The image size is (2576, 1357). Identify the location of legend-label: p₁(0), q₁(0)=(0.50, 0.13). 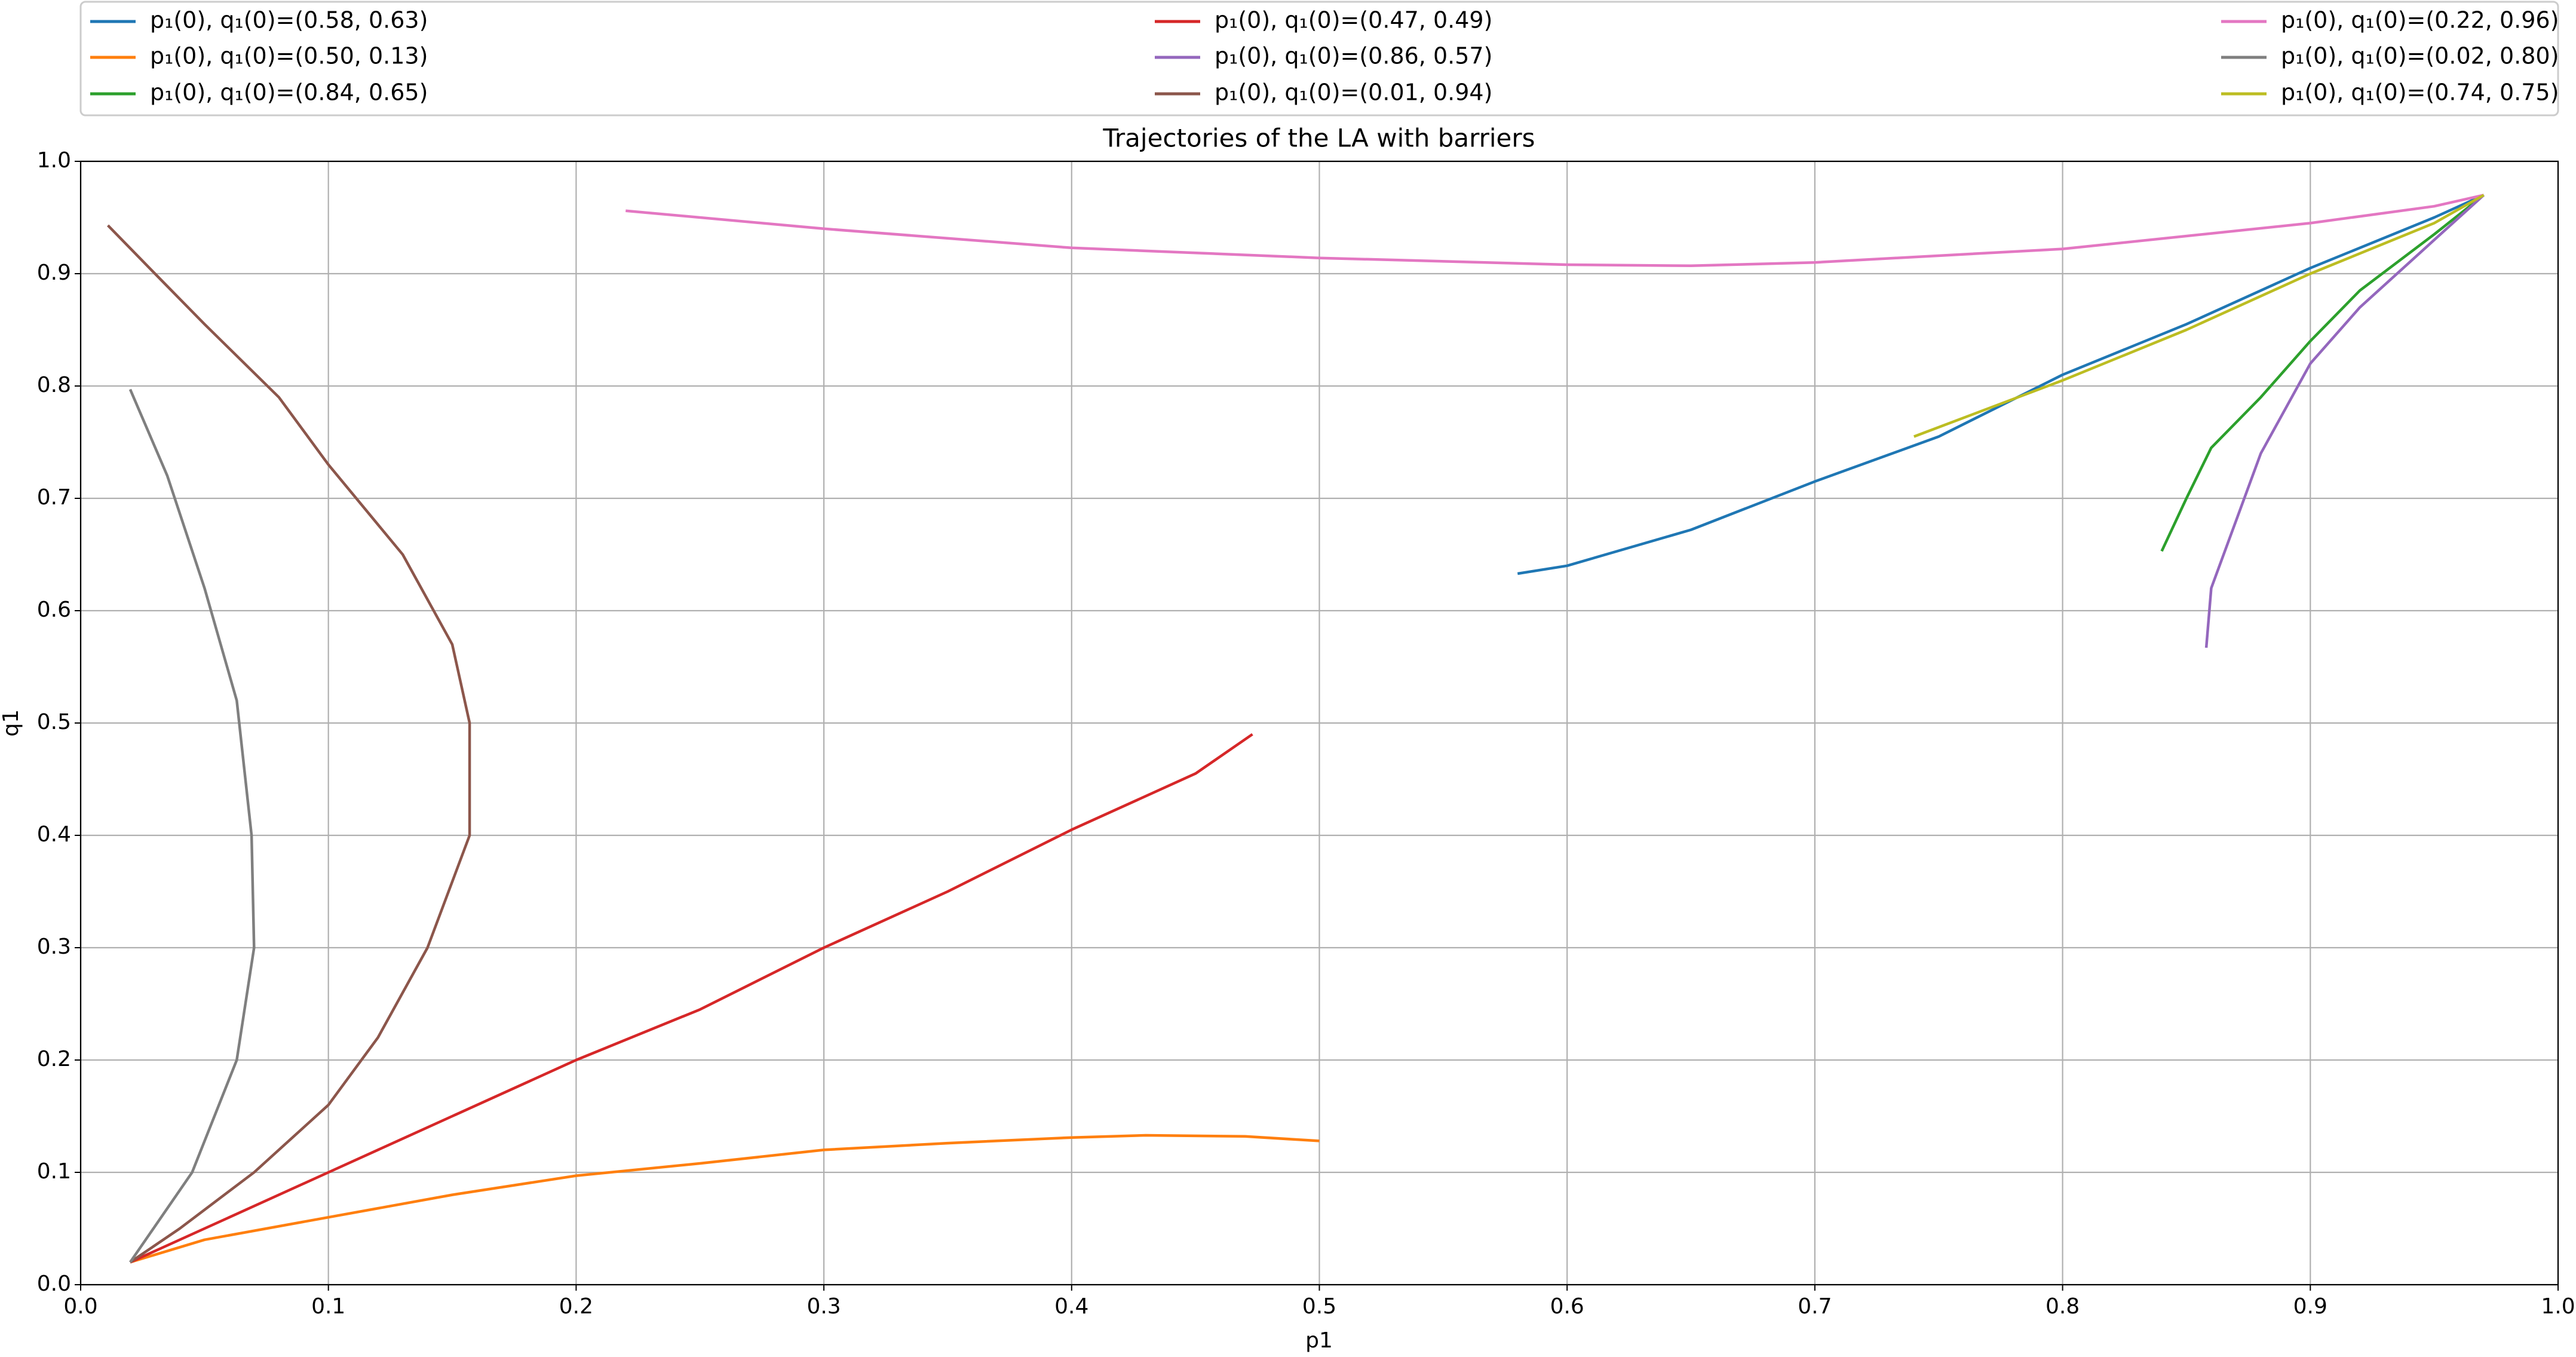
(289, 56).